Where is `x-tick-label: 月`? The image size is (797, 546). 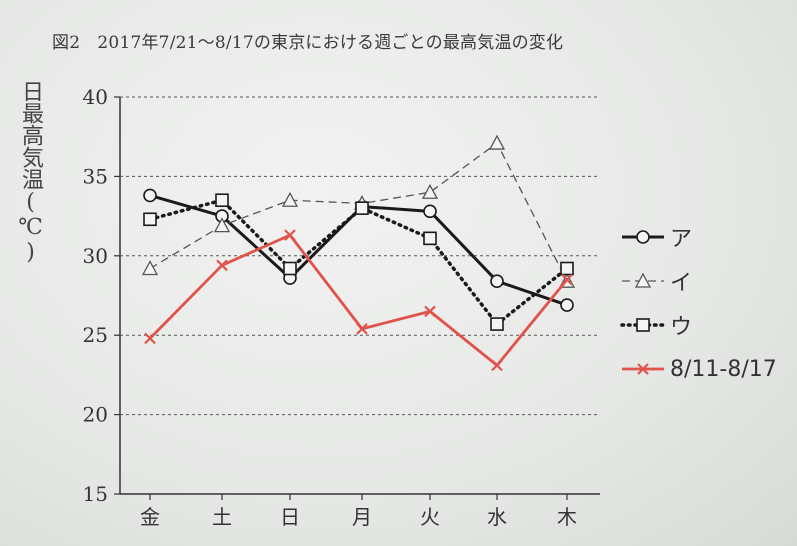 x-tick-label: 月 is located at coordinates (362, 517).